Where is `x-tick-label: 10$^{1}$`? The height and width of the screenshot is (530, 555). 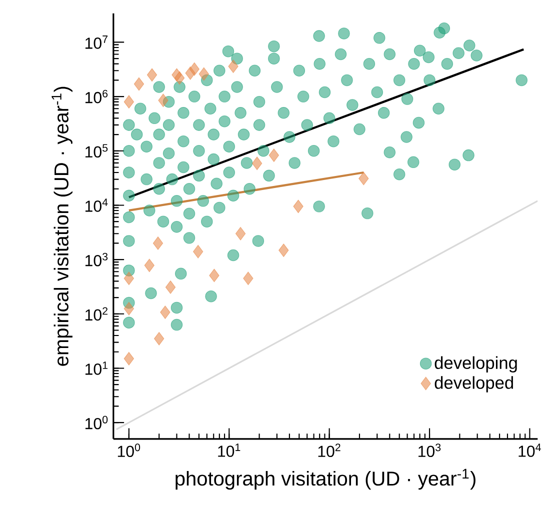 x-tick-label: 10$^{1}$ is located at coordinates (229, 451).